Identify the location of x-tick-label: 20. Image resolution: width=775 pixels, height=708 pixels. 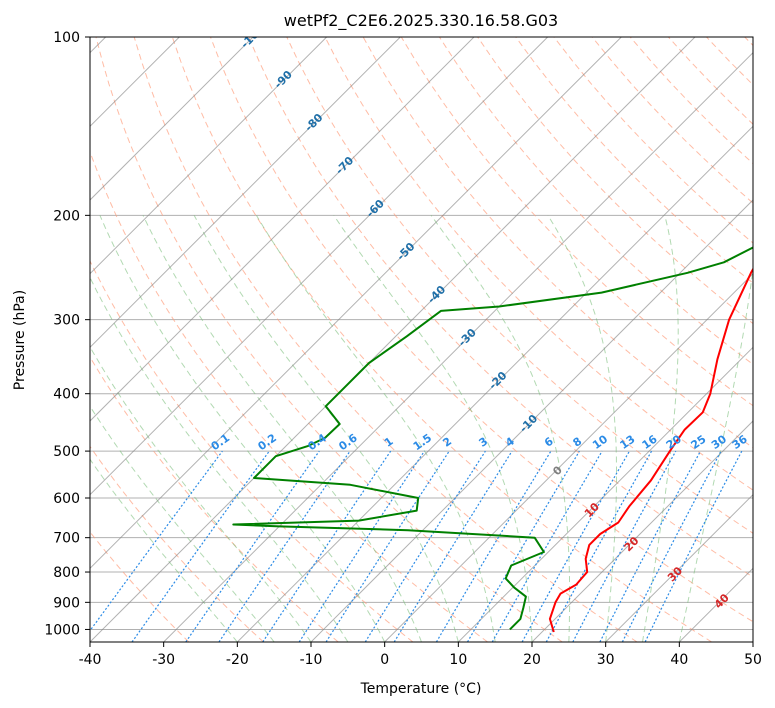
(532, 660).